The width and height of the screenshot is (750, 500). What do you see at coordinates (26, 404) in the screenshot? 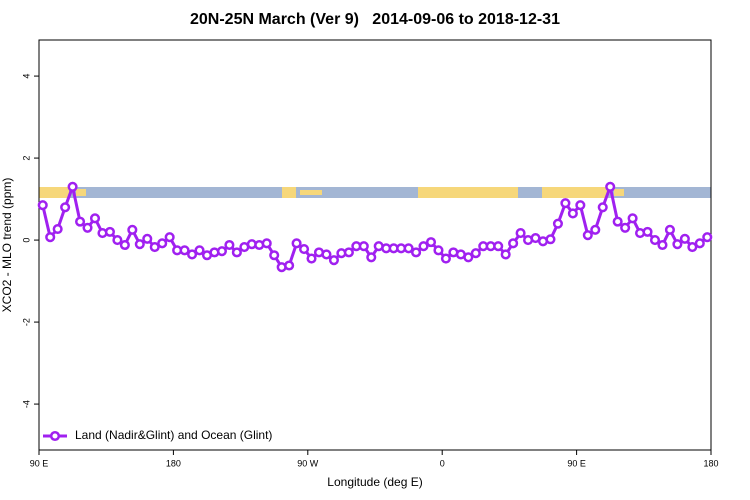
I see `y-tick-label: -4` at bounding box center [26, 404].